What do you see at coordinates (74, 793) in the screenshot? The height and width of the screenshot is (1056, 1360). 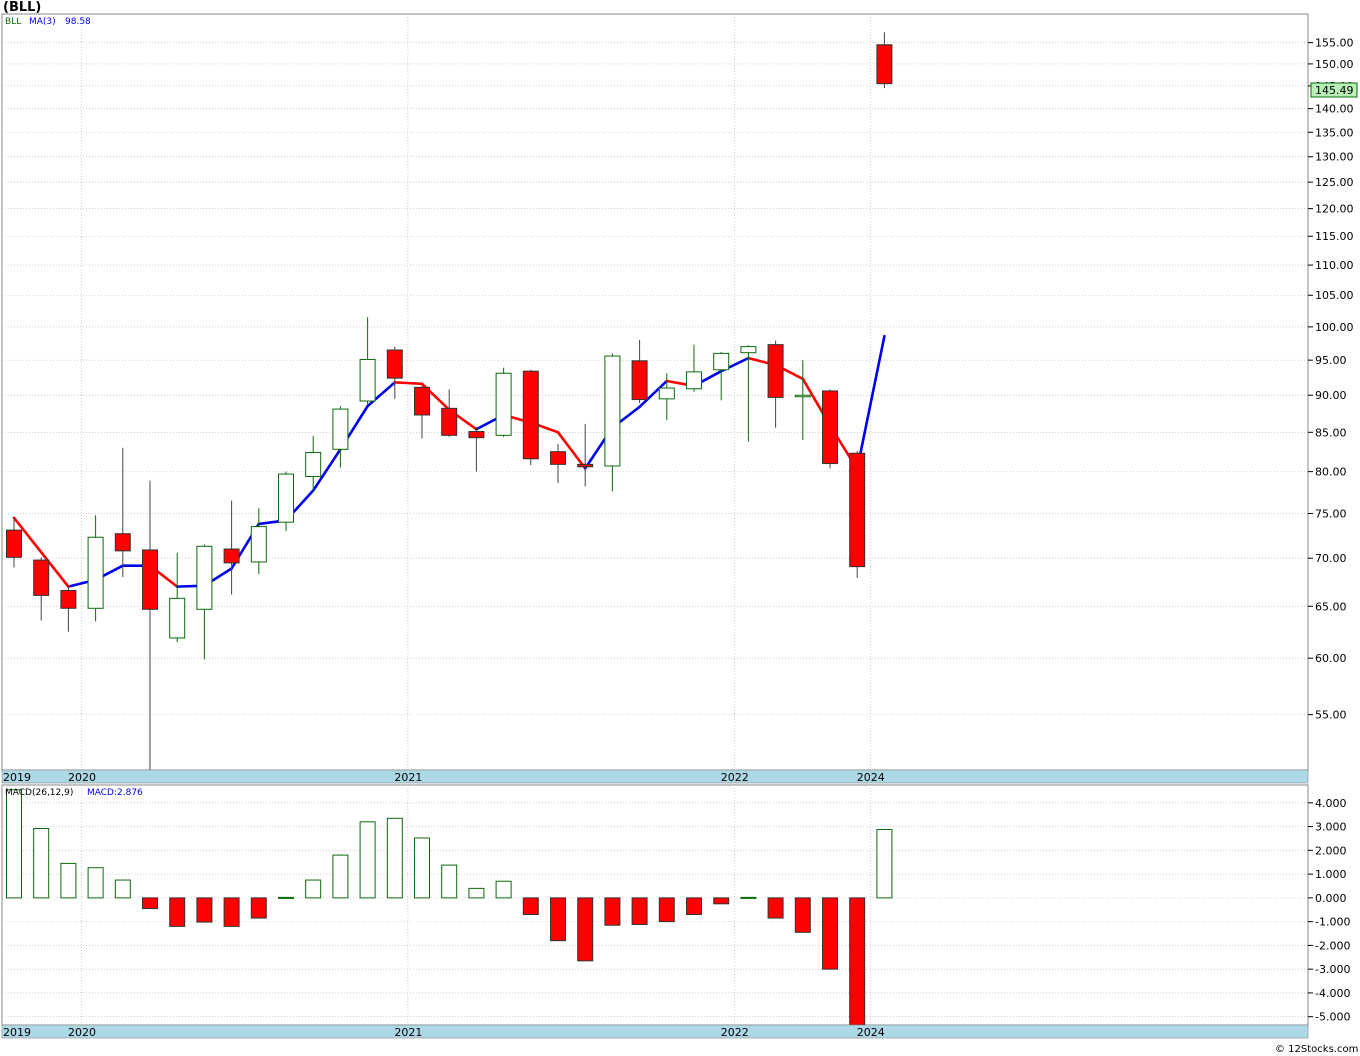 I see `macd-legend: MACD(26,12,9) MACD:2.876` at bounding box center [74, 793].